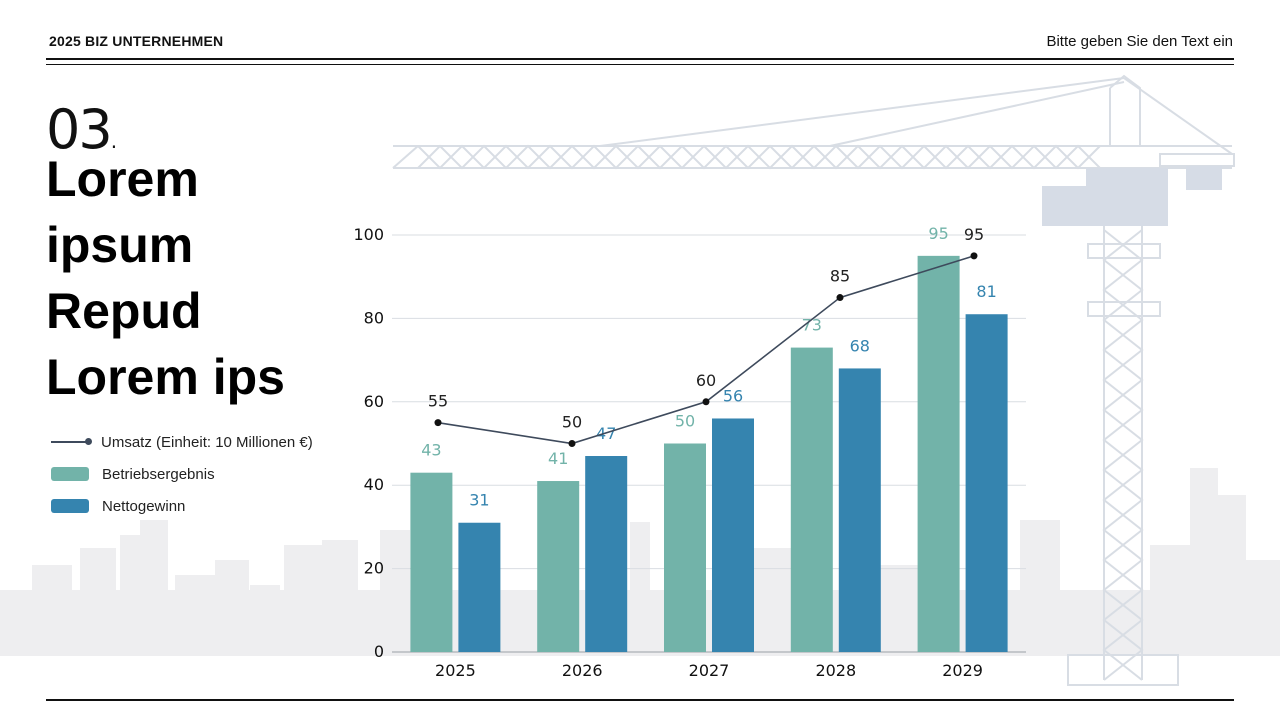 This screenshot has width=1280, height=720. What do you see at coordinates (79, 129) in the screenshot?
I see `section-number-value: 03` at bounding box center [79, 129].